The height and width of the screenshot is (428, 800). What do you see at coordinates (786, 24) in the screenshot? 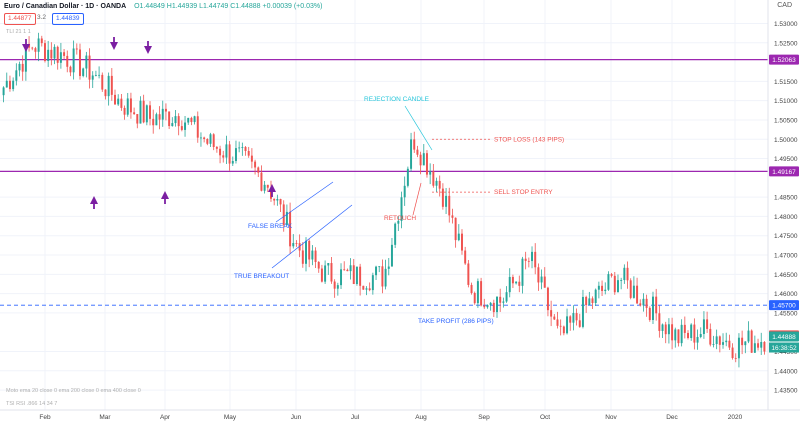
I see `y-tick-label: 1.53000` at bounding box center [786, 24].